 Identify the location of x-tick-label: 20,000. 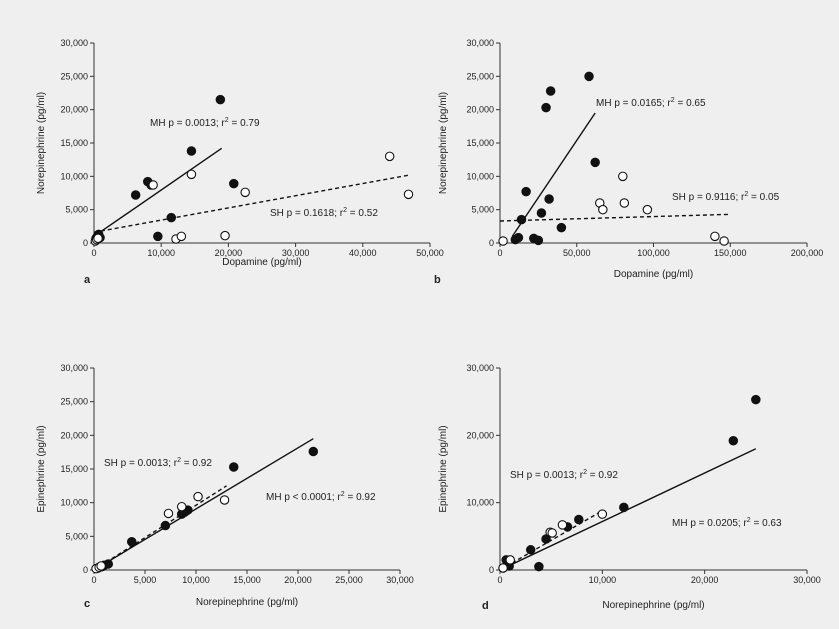
(298, 580).